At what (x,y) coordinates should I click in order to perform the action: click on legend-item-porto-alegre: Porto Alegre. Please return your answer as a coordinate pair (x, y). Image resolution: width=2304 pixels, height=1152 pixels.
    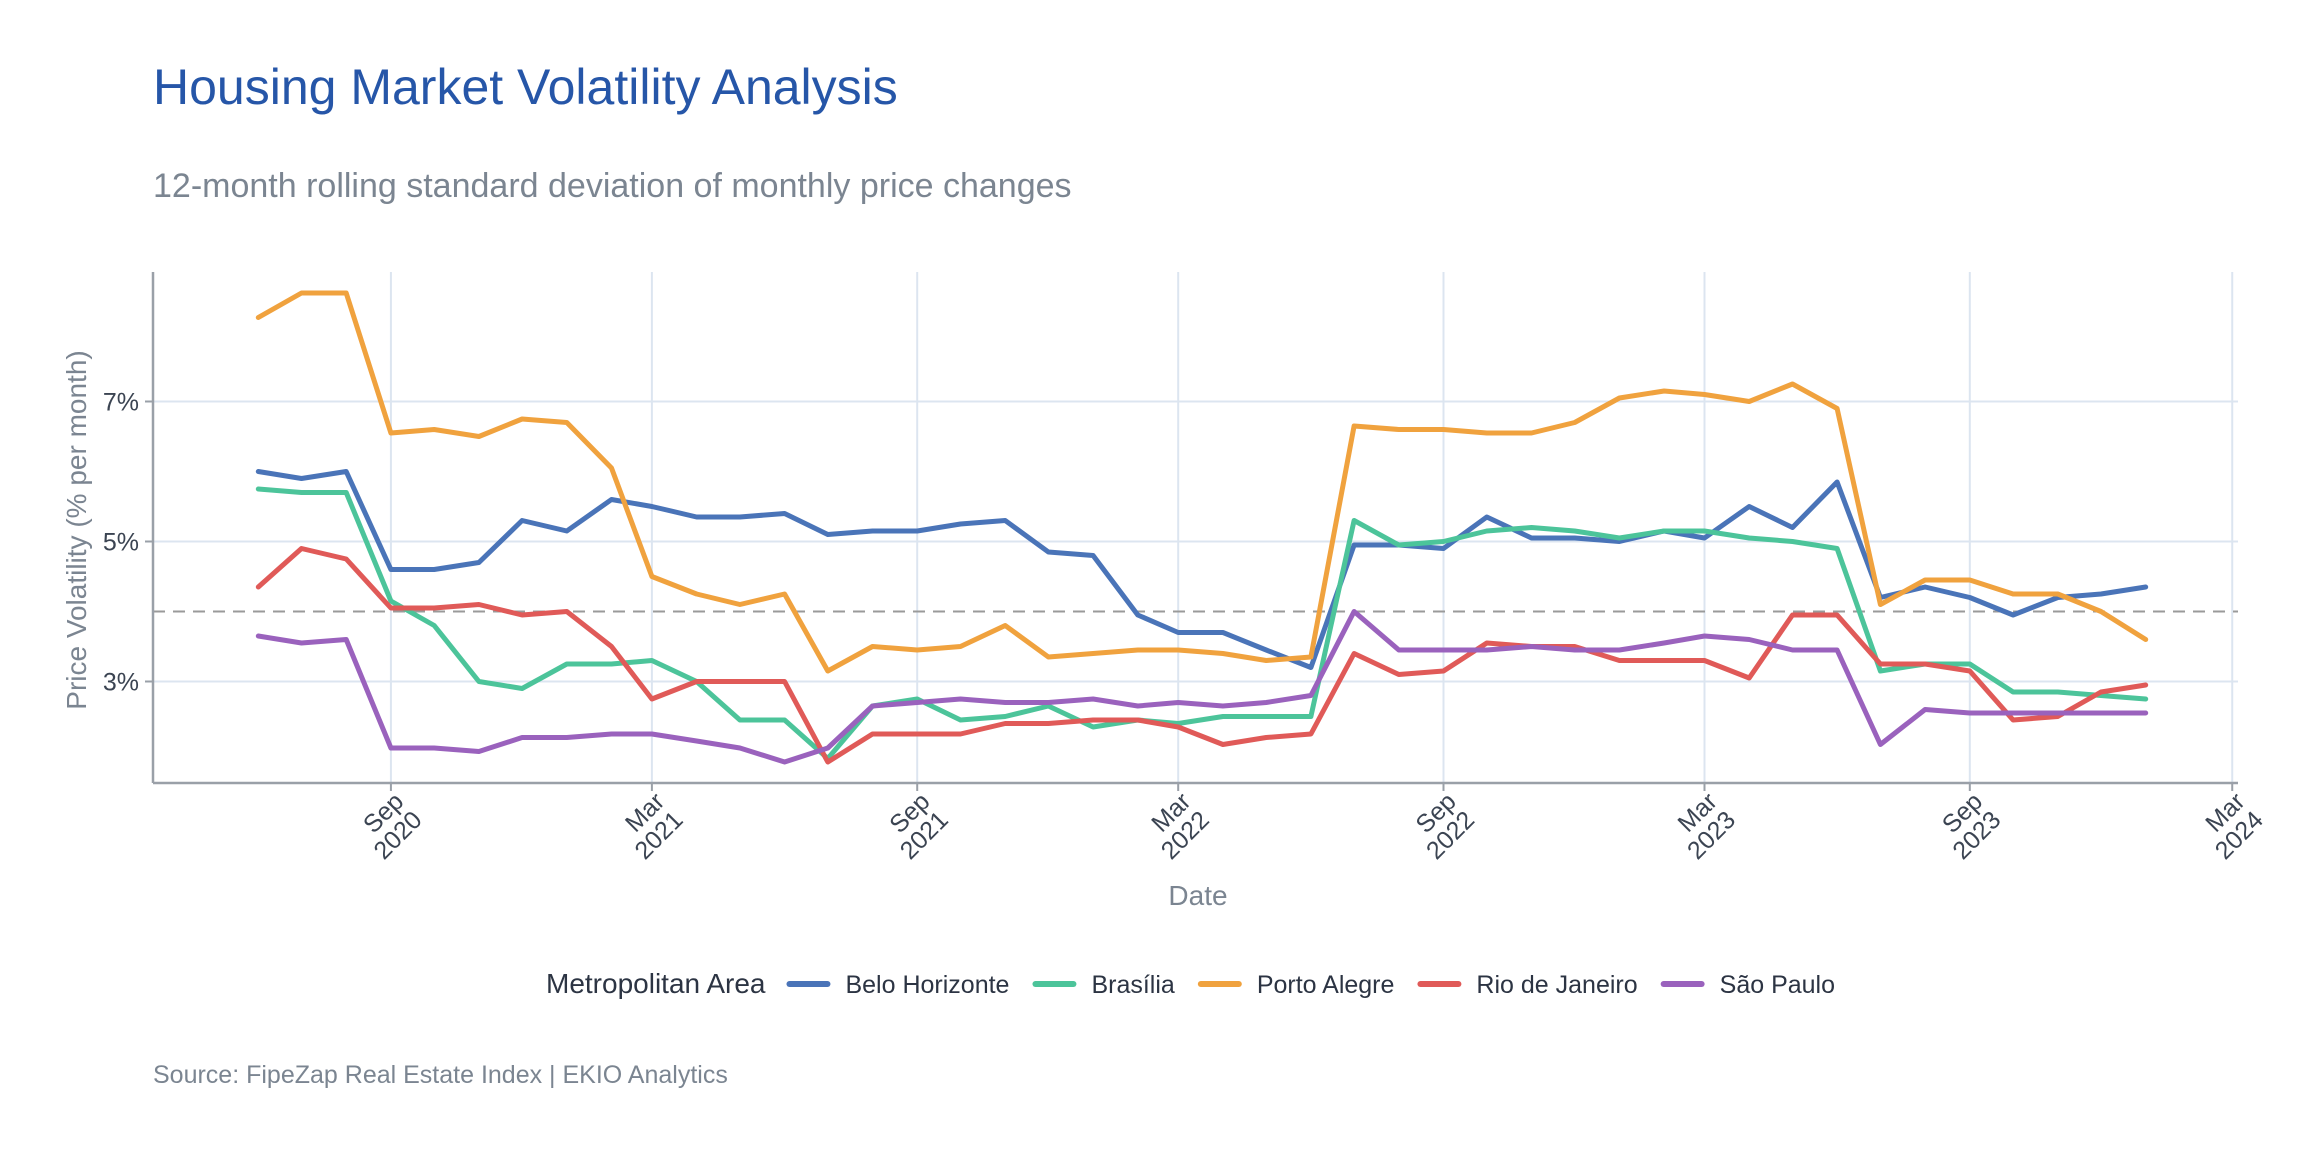
    Looking at the image, I should click on (1296, 985).